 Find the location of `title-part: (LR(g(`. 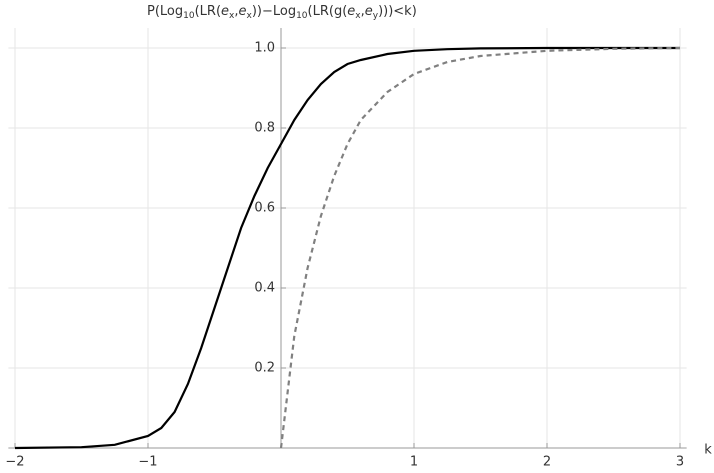

title-part: (LR(g( is located at coordinates (328, 11).